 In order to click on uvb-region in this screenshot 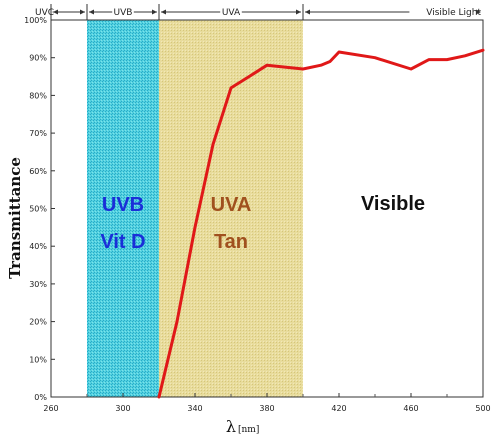, I will do `click(123, 208)`.